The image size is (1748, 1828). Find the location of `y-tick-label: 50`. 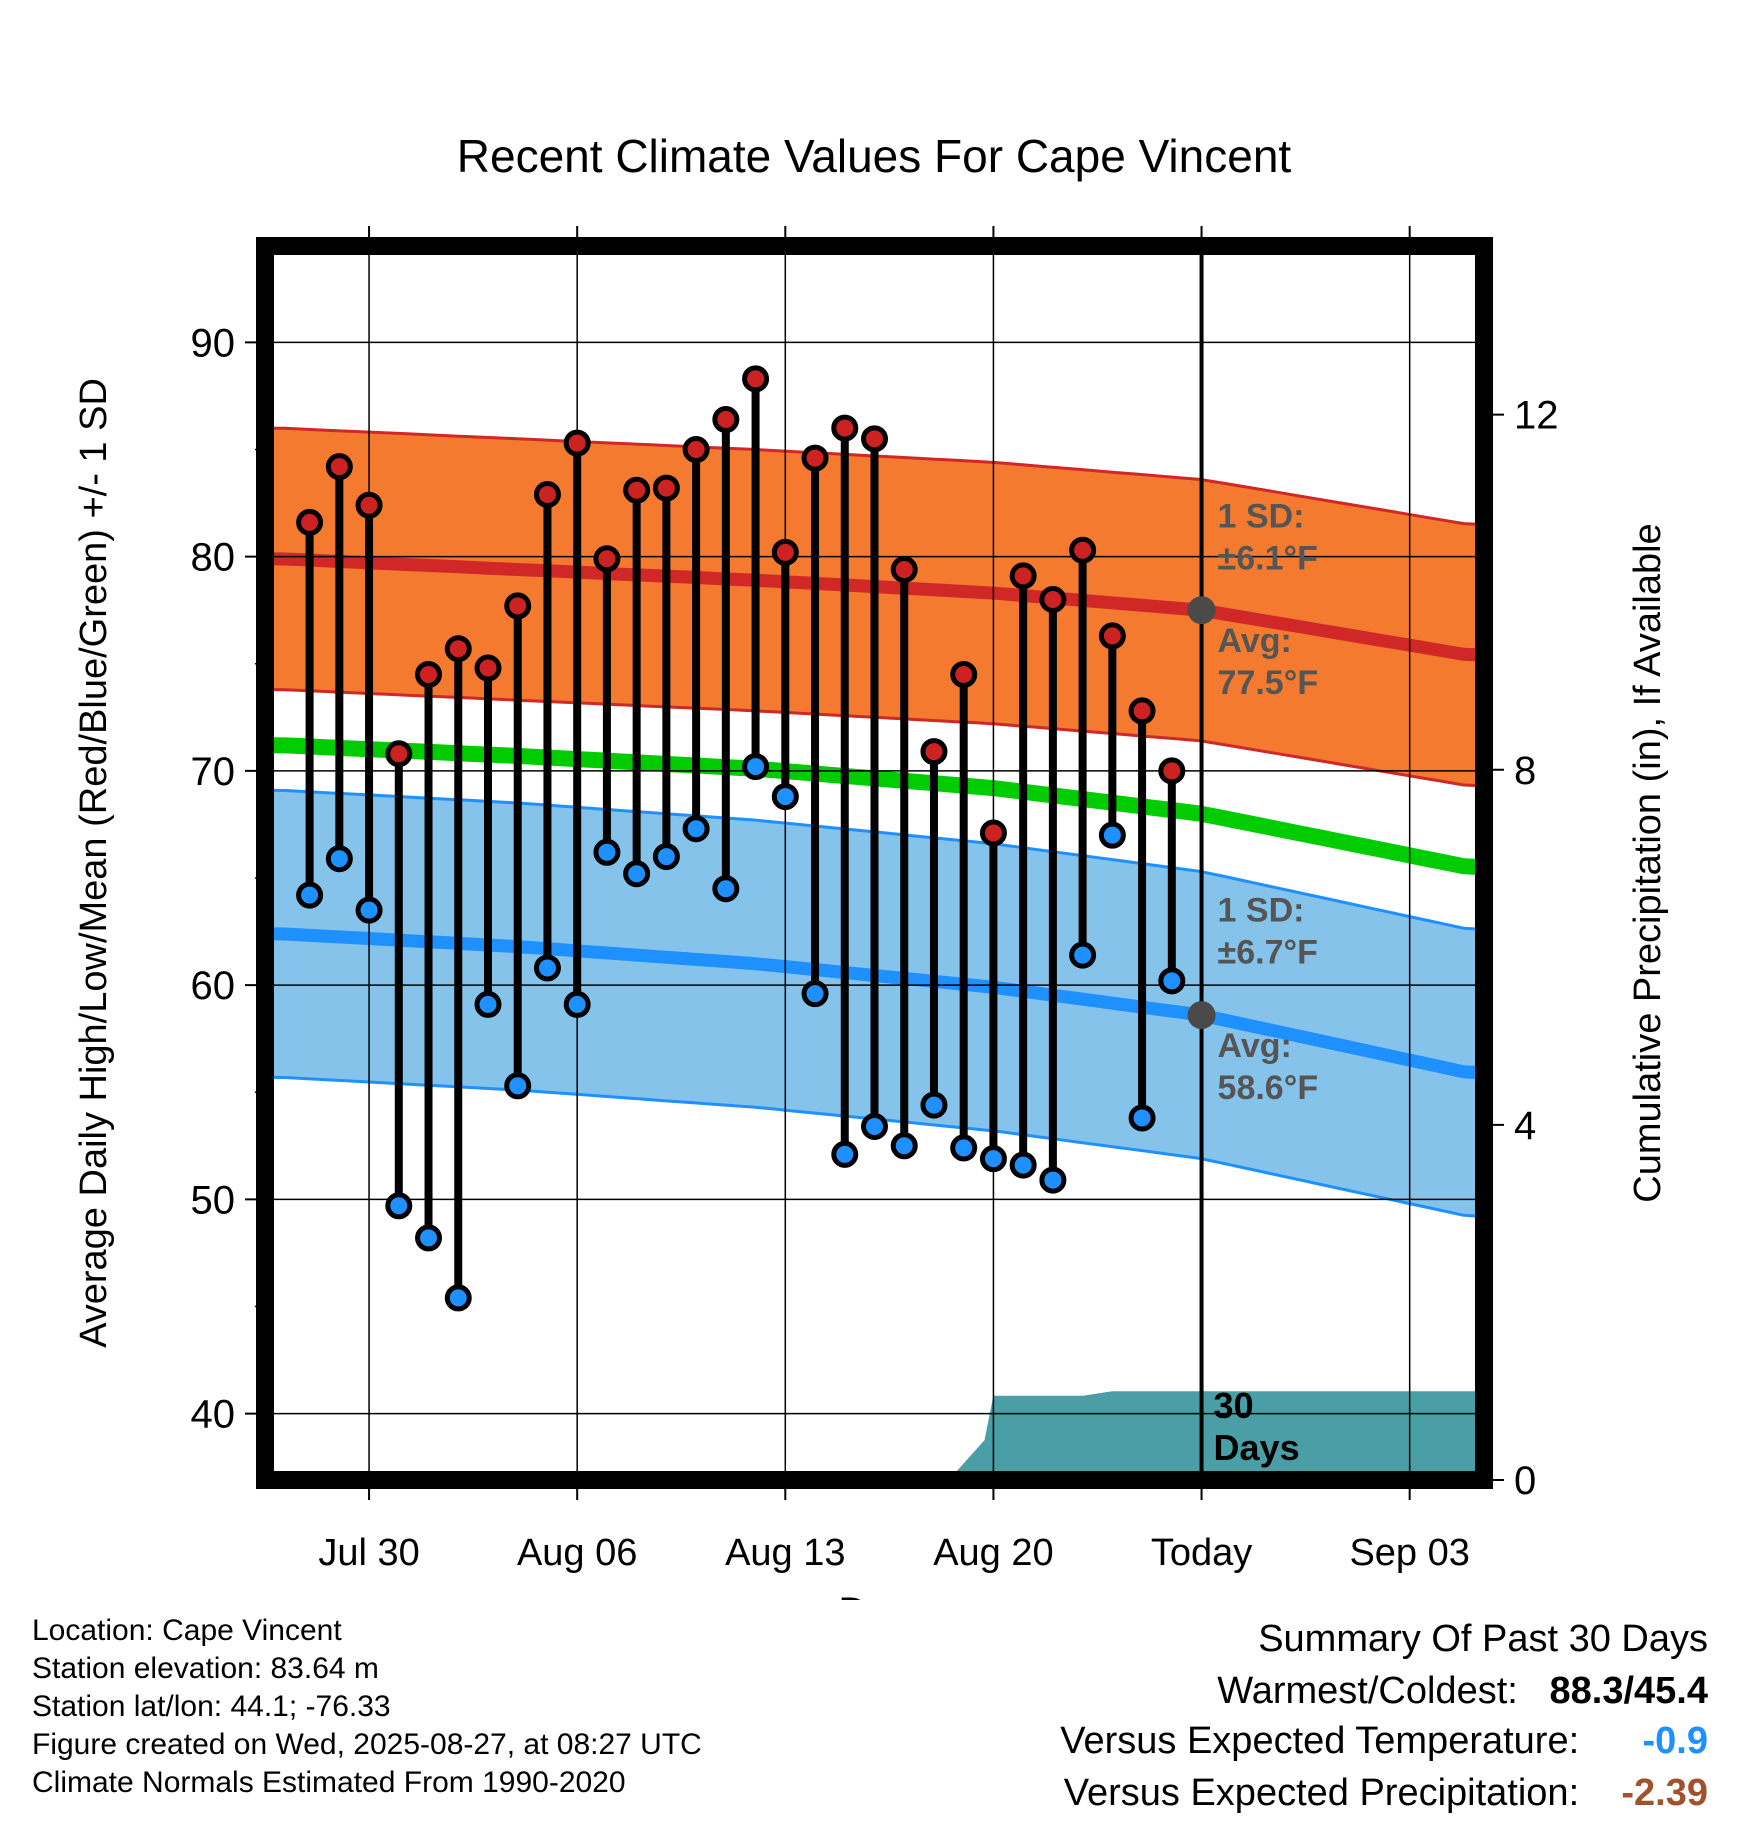

y-tick-label: 50 is located at coordinates (213, 1200).